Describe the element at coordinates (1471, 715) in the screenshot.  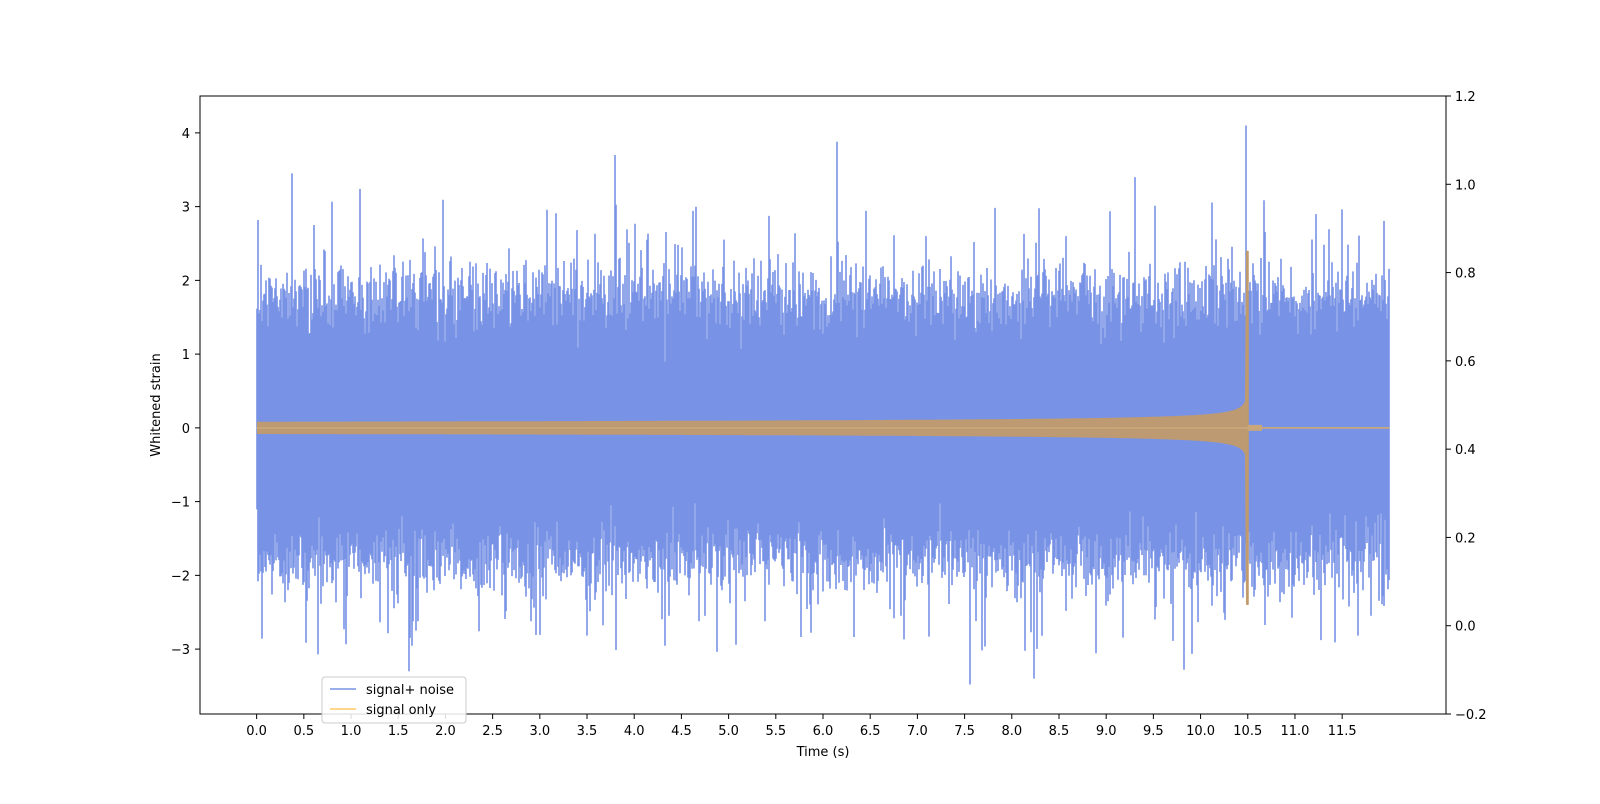
I see `y-right-tick-label: −0.2` at that location.